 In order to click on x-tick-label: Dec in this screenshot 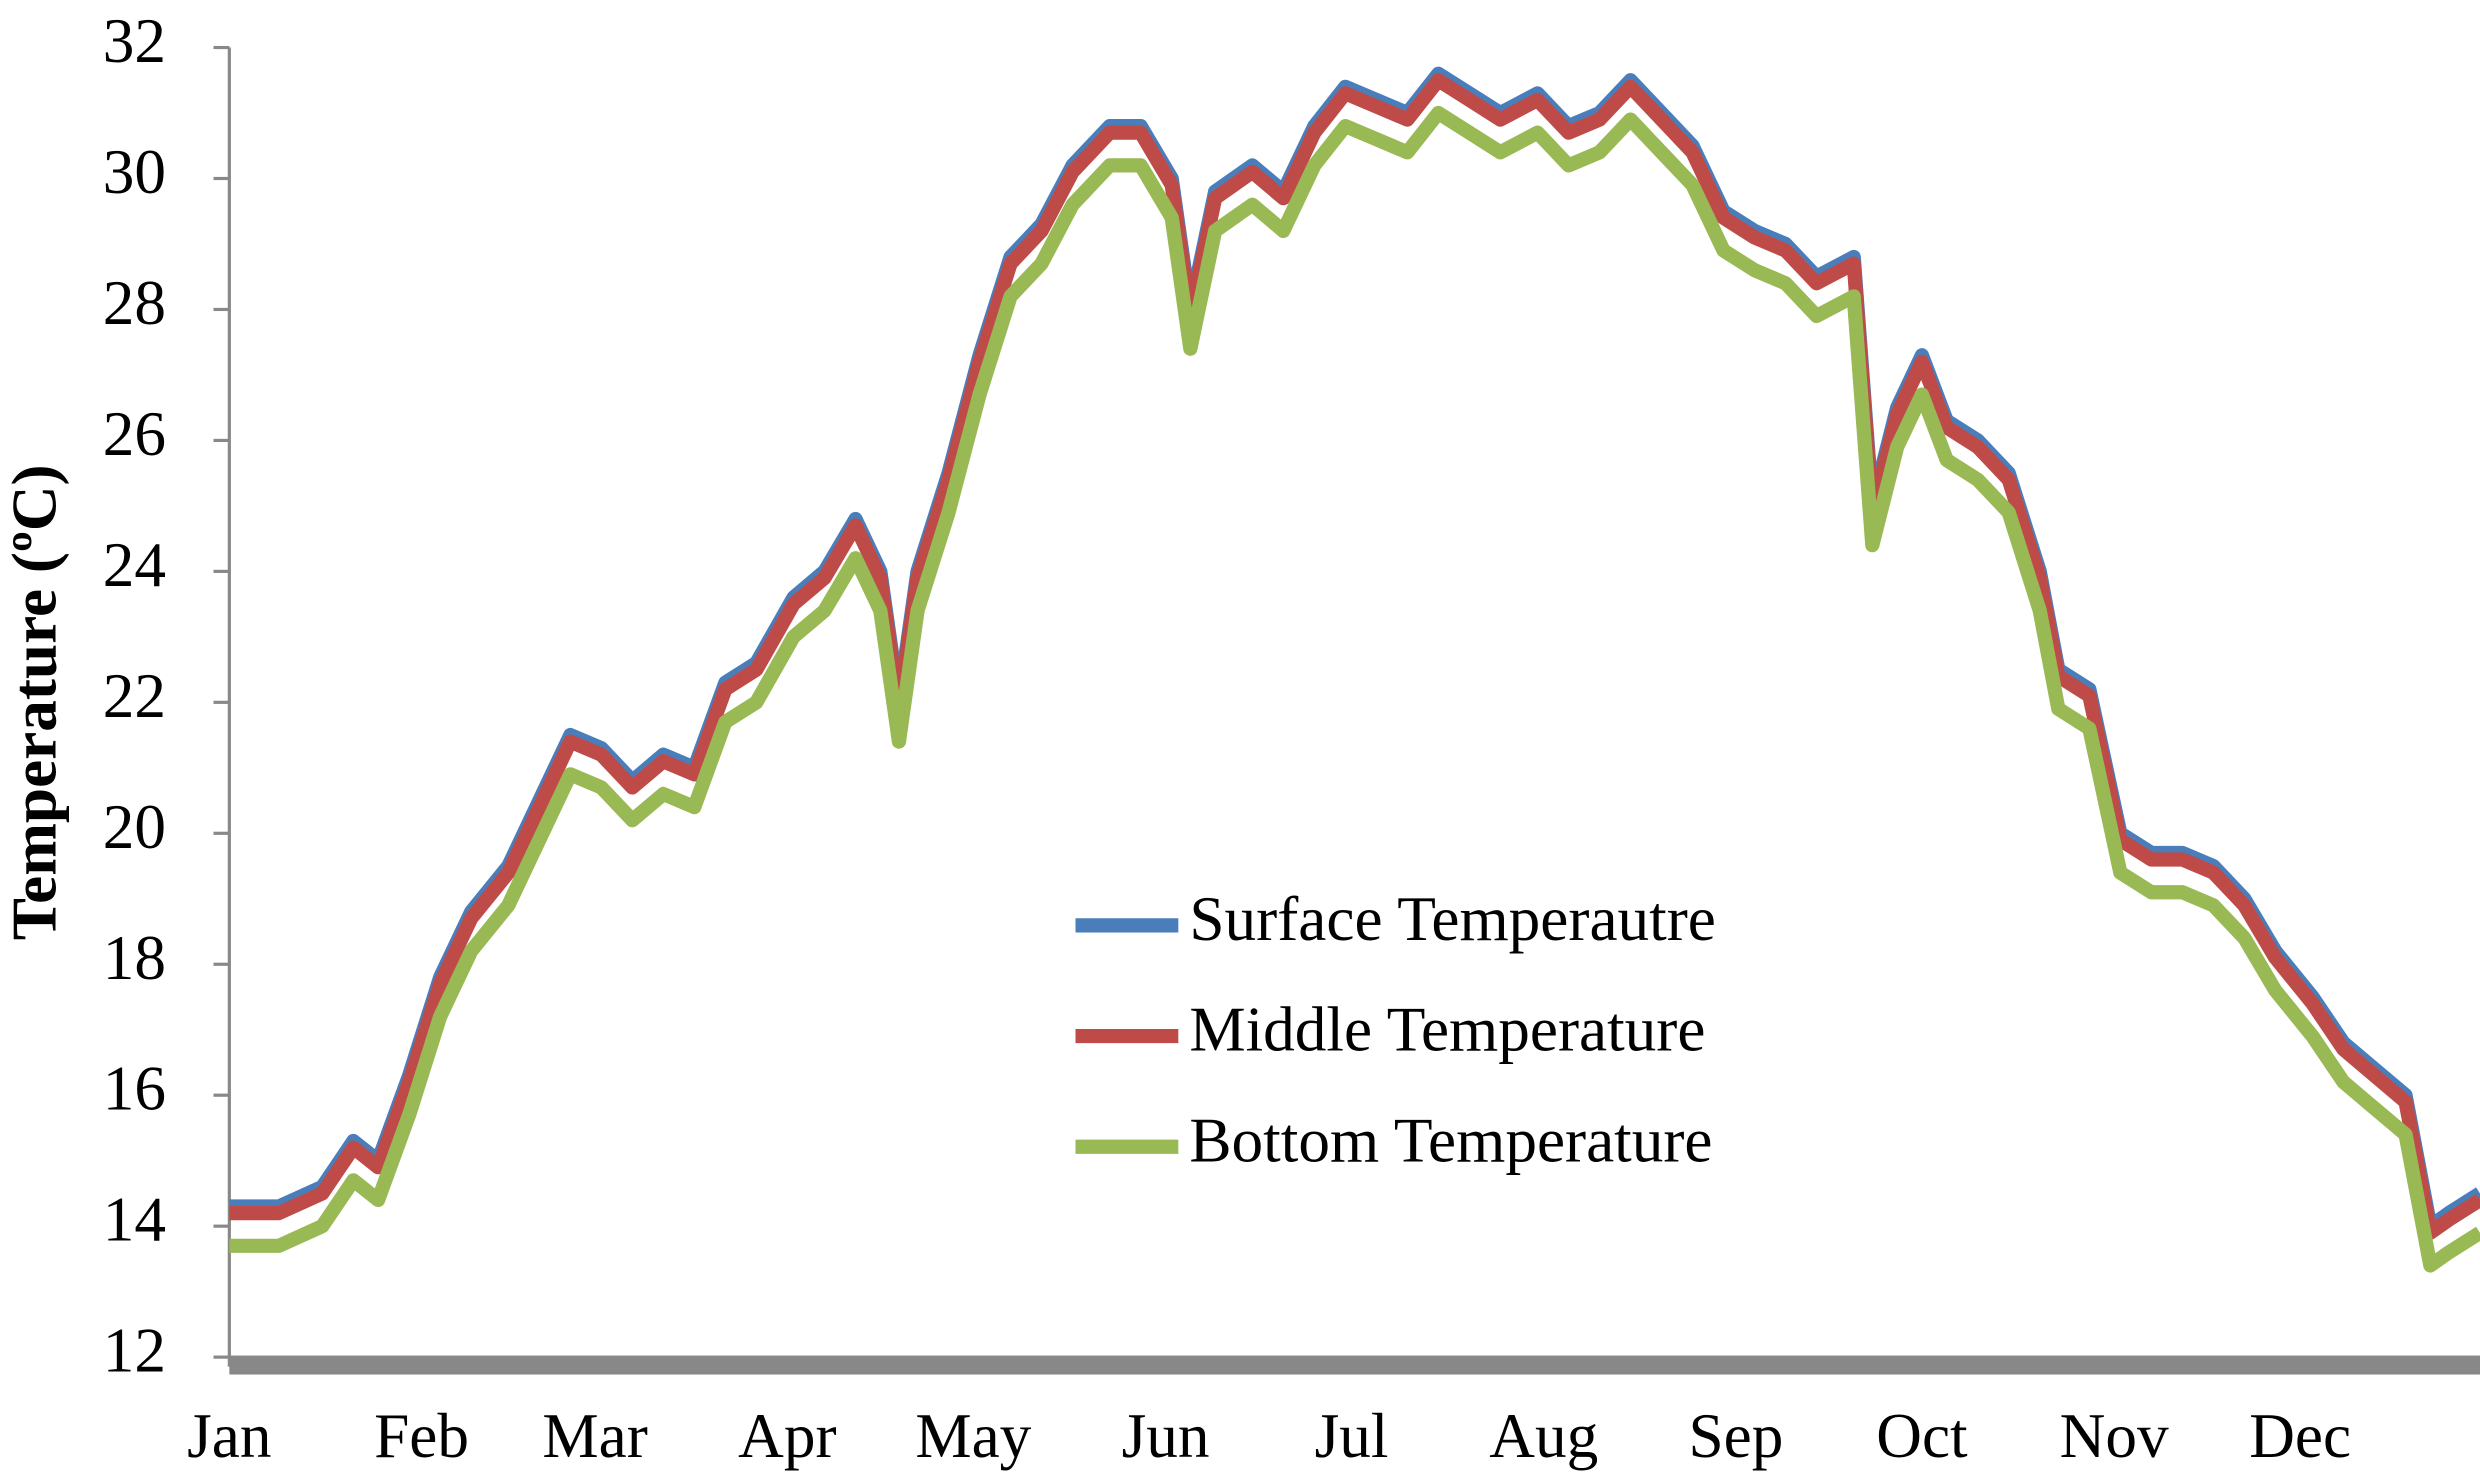, I will do `click(2300, 1436)`.